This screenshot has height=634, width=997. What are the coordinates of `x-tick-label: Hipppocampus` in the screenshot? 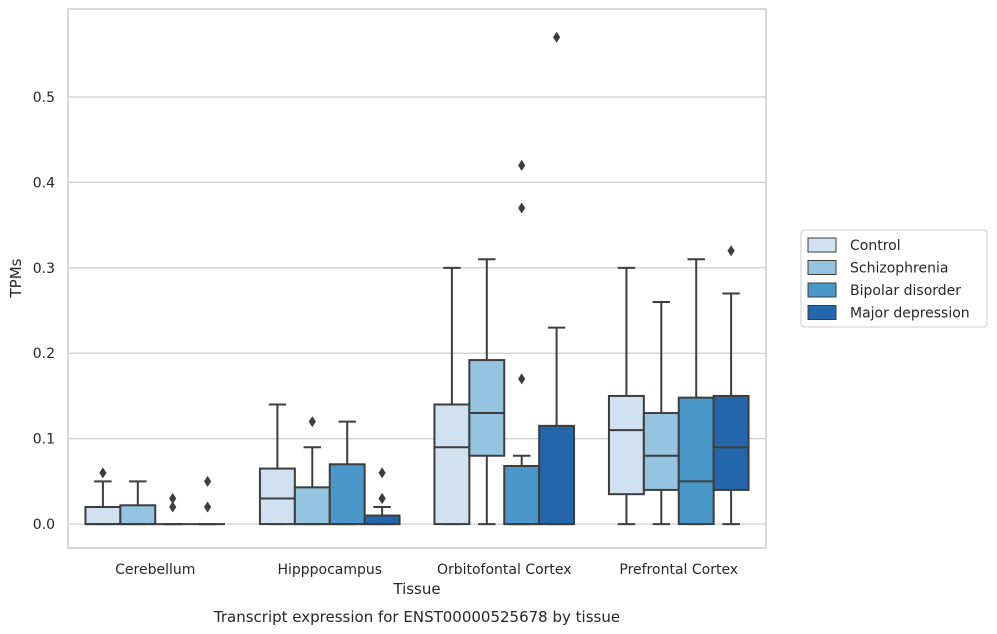 It's located at (329, 570).